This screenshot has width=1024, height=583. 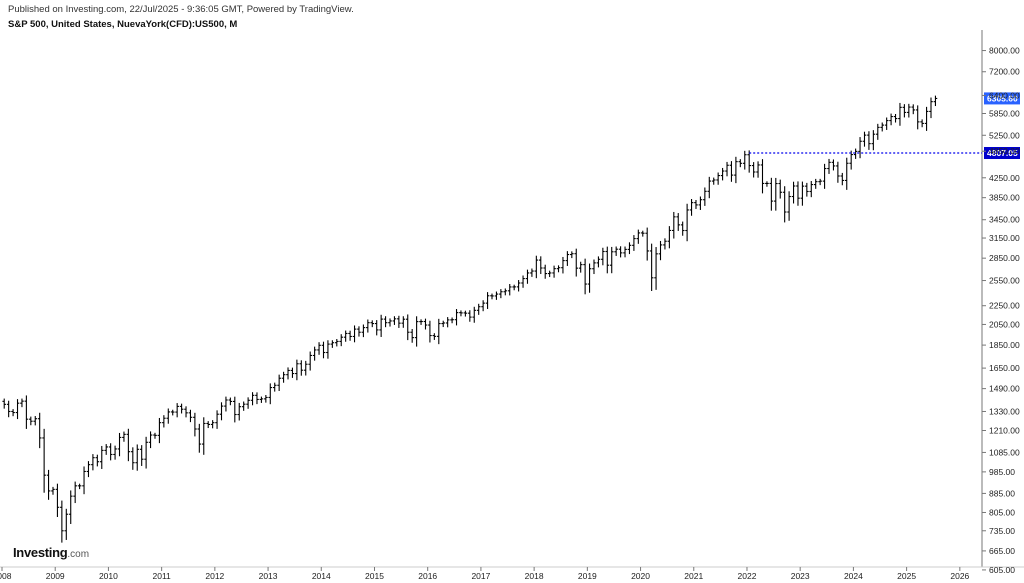 I want to click on y-tick-label: 2250.00, so click(x=1004, y=306).